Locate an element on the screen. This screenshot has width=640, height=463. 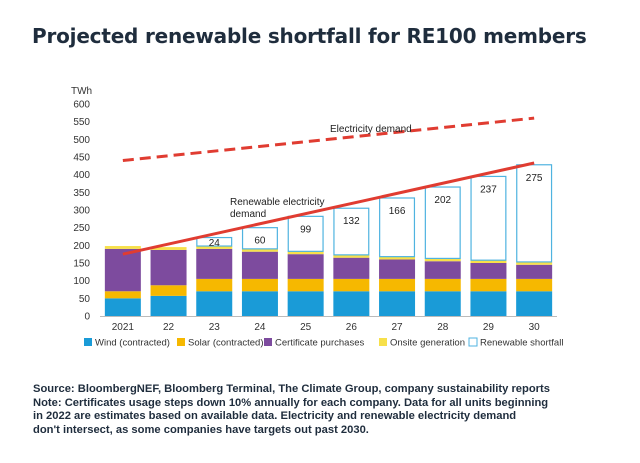
y-tick-label: 250 is located at coordinates (81, 228).